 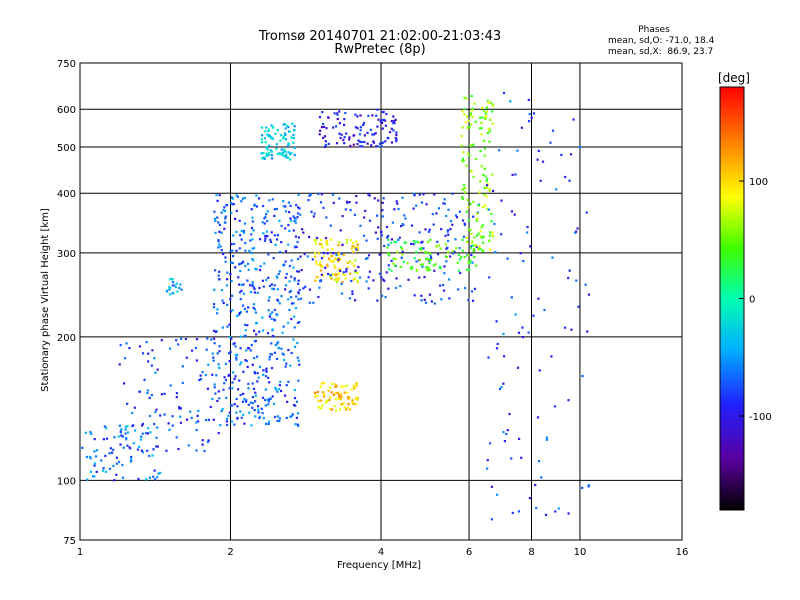 What do you see at coordinates (654, 30) in the screenshot?
I see `phase-heading: Phases` at bounding box center [654, 30].